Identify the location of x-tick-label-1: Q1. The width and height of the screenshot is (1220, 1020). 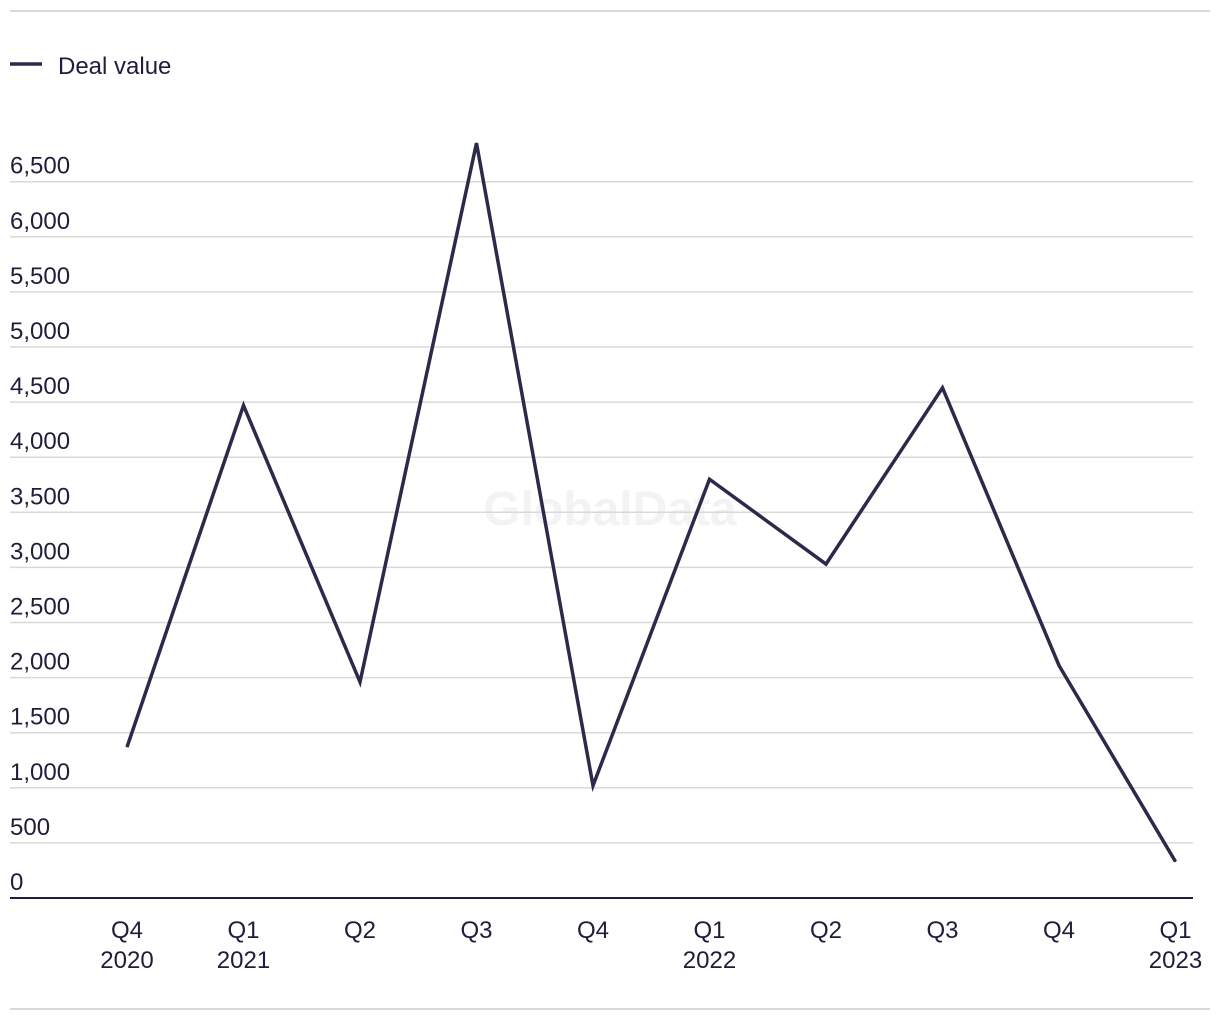
(243, 930).